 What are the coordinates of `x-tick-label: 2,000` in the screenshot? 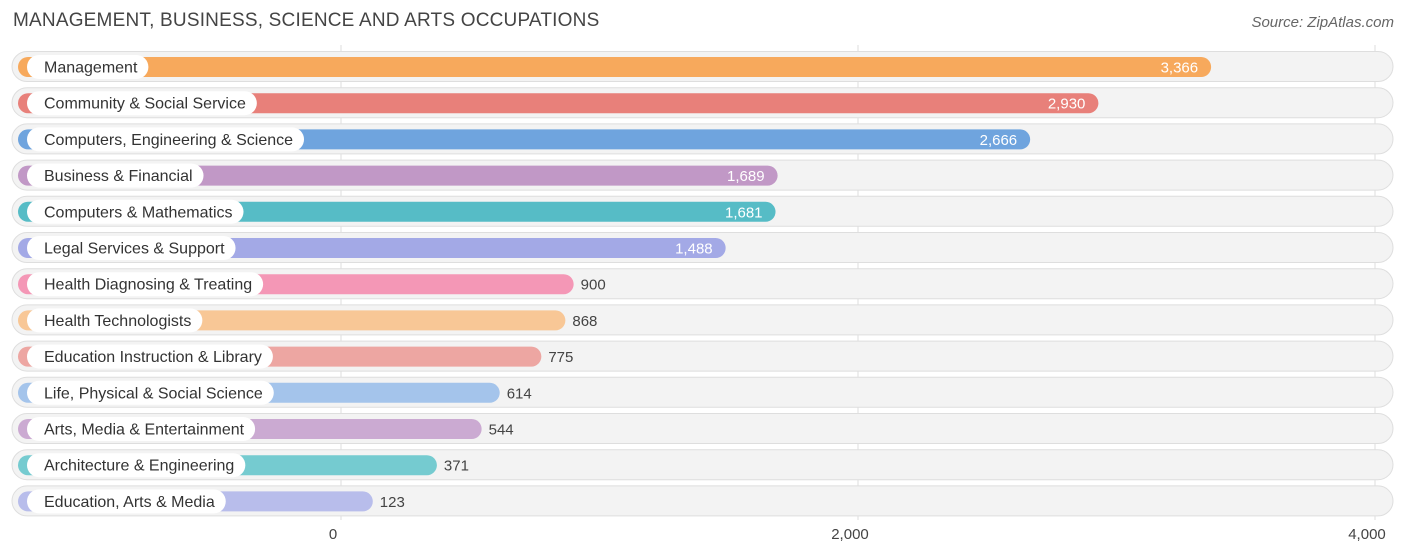 It's located at (850, 534).